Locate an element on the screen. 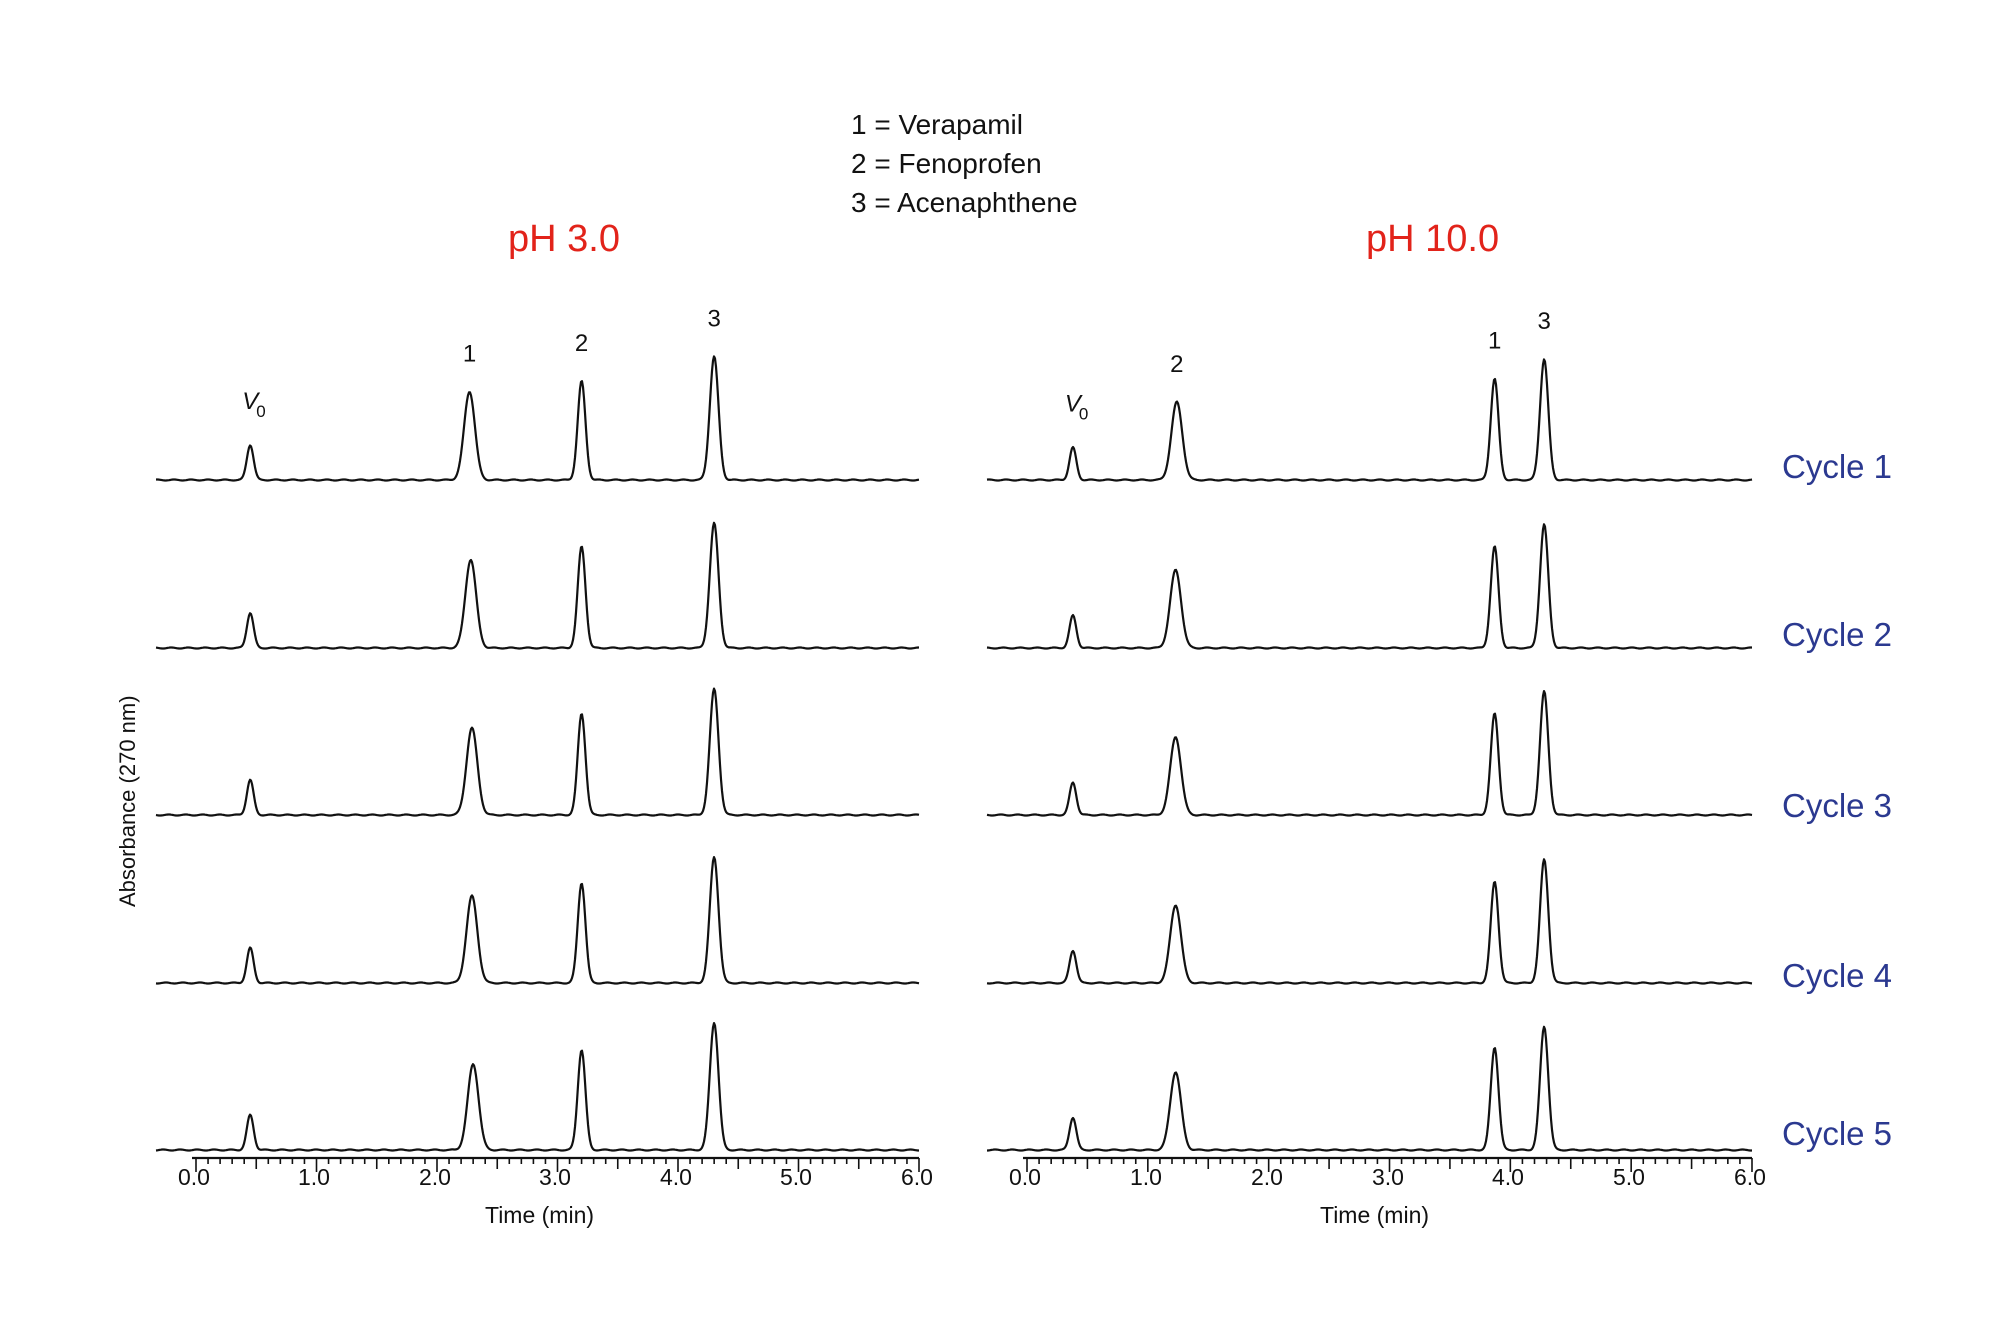 The height and width of the screenshot is (1333, 2000). cycle-label-5: Cycle 5 is located at coordinates (1837, 1133).